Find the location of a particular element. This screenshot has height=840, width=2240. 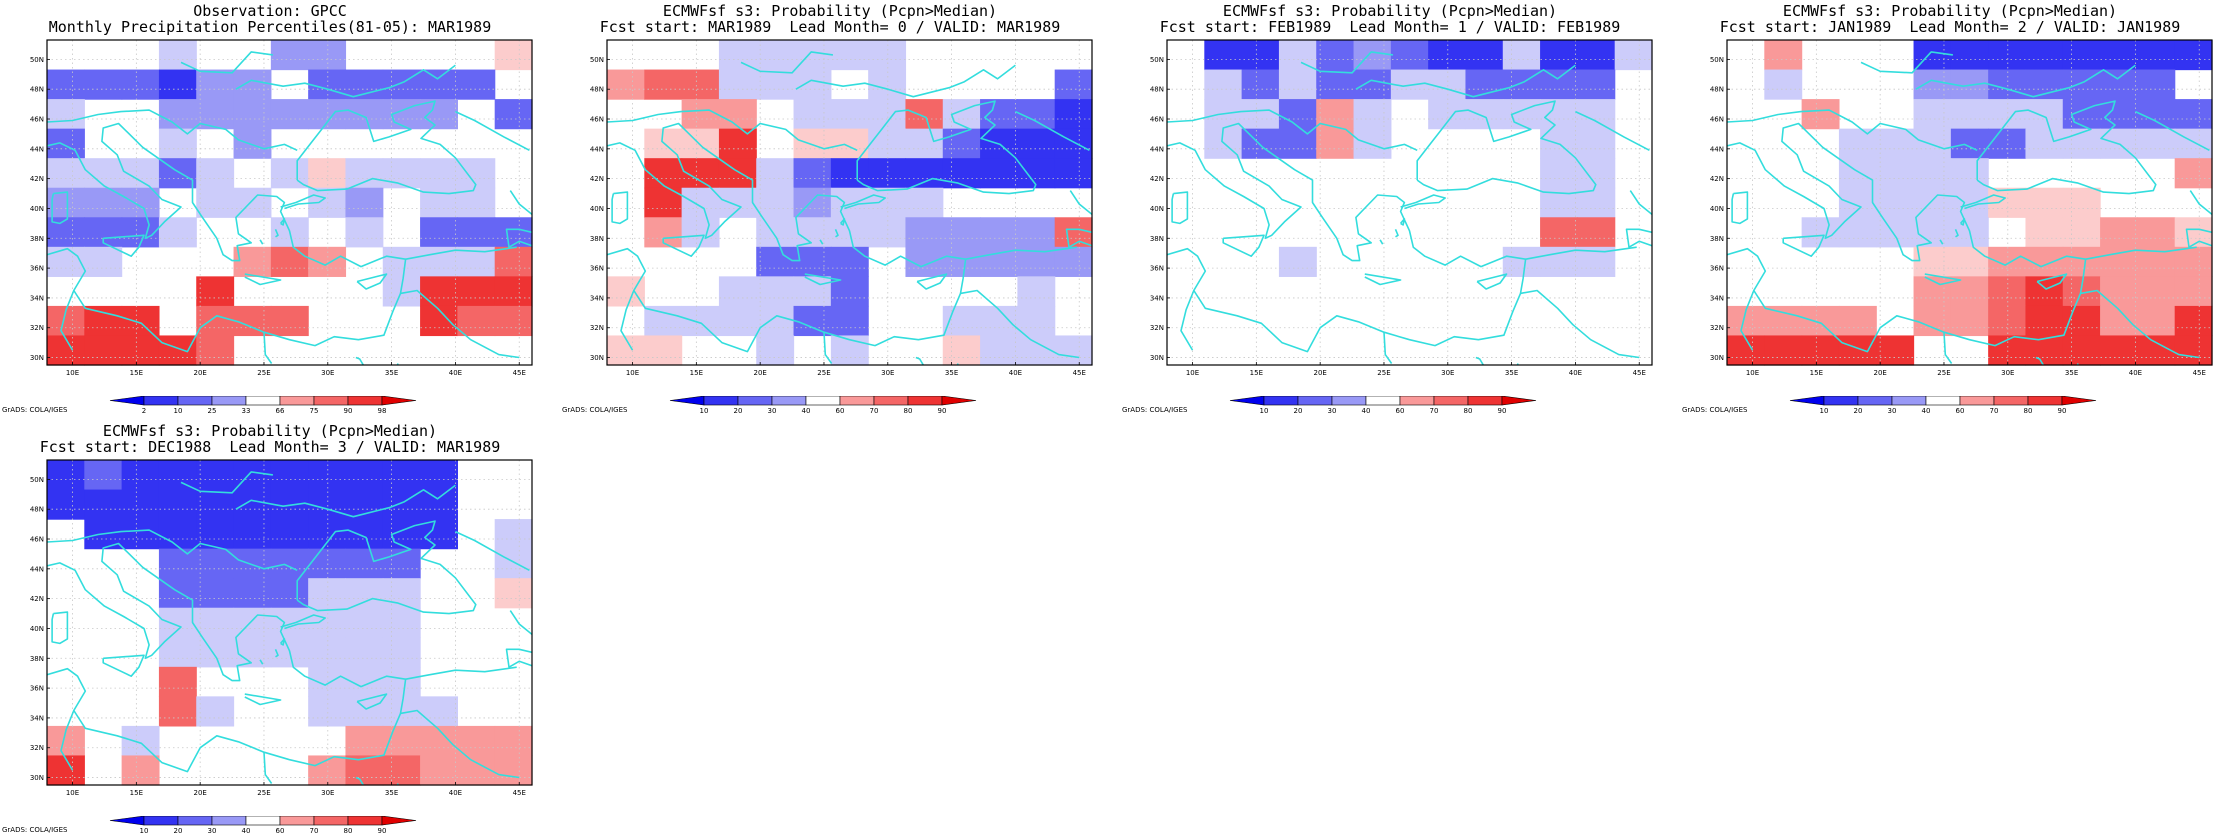

y-tick-label: 50N is located at coordinates (597, 60).